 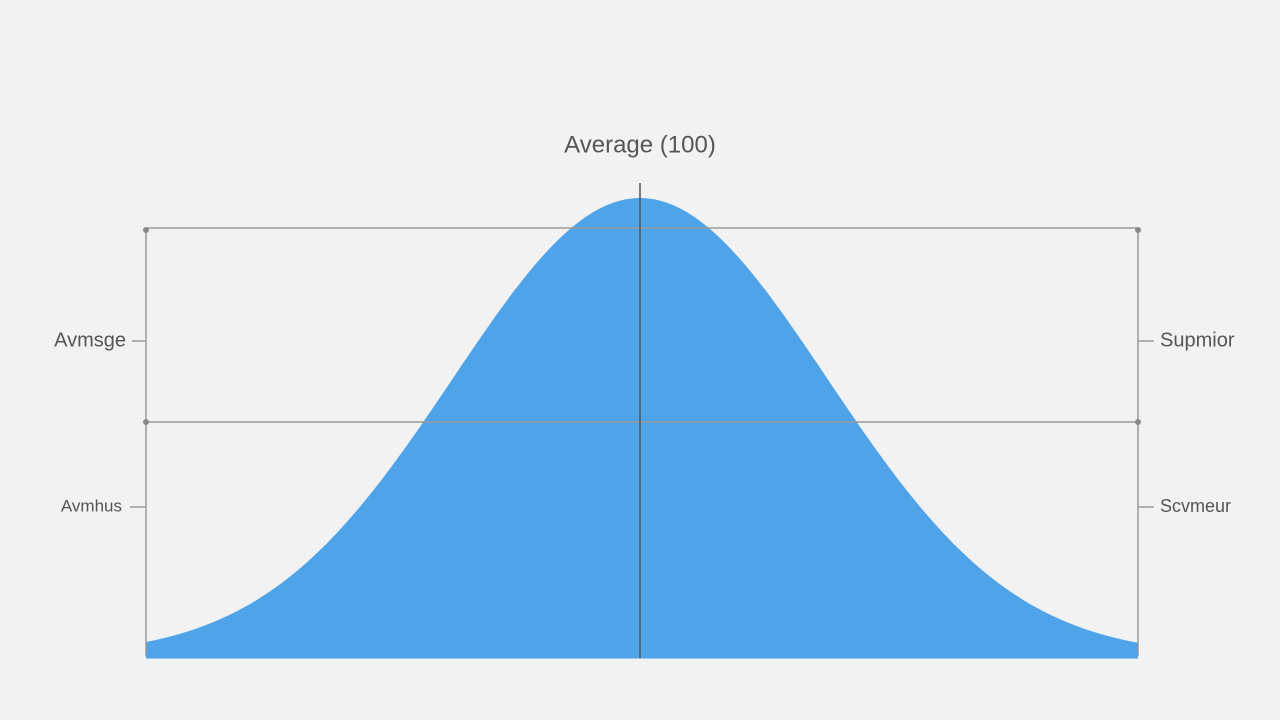 What do you see at coordinates (91, 505) in the screenshot?
I see `left-label: Avmhus` at bounding box center [91, 505].